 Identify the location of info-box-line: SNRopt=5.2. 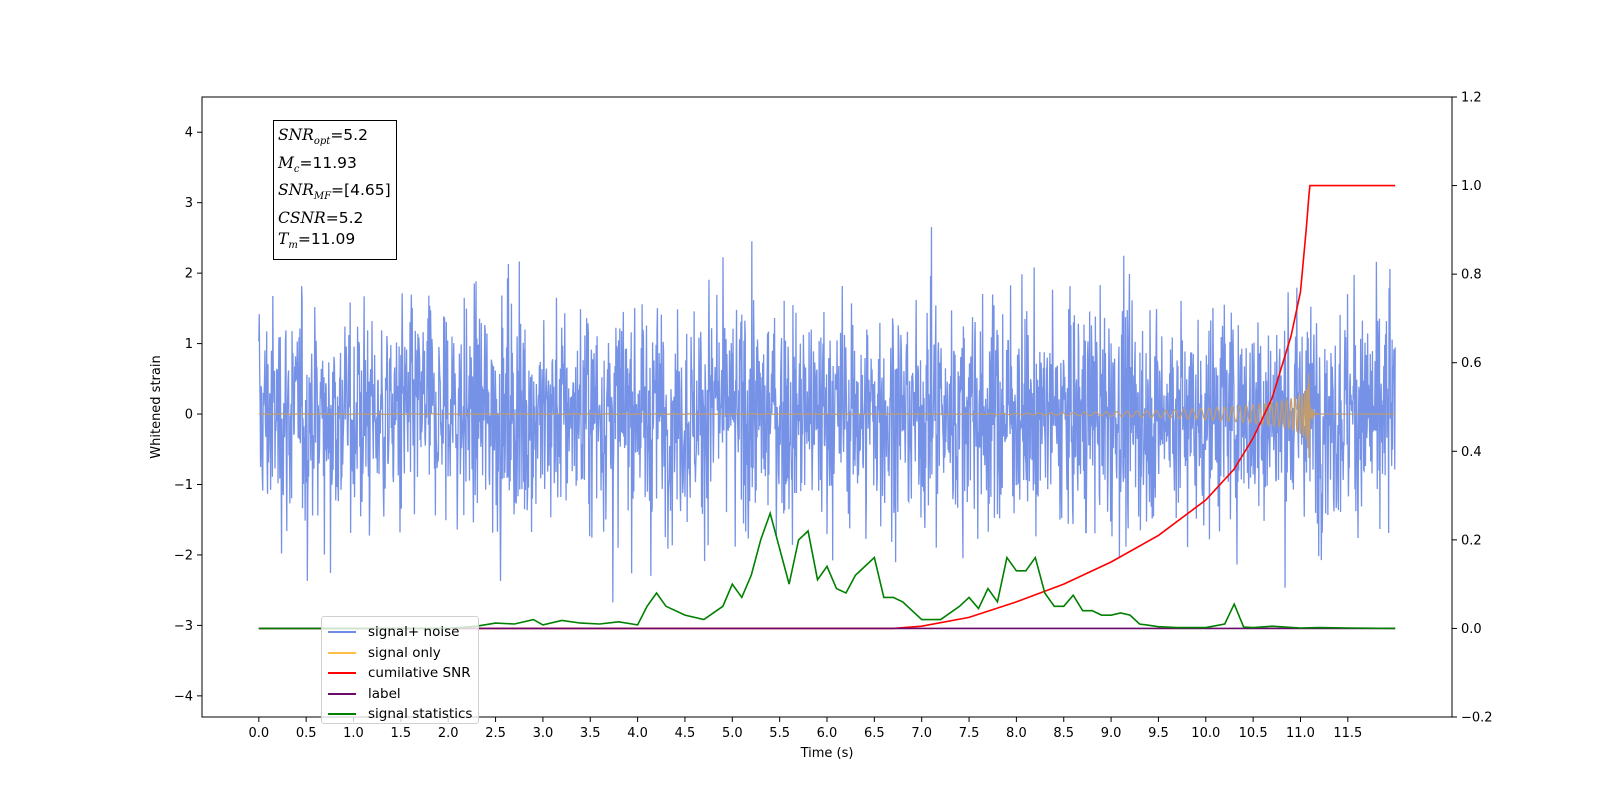
(334, 139).